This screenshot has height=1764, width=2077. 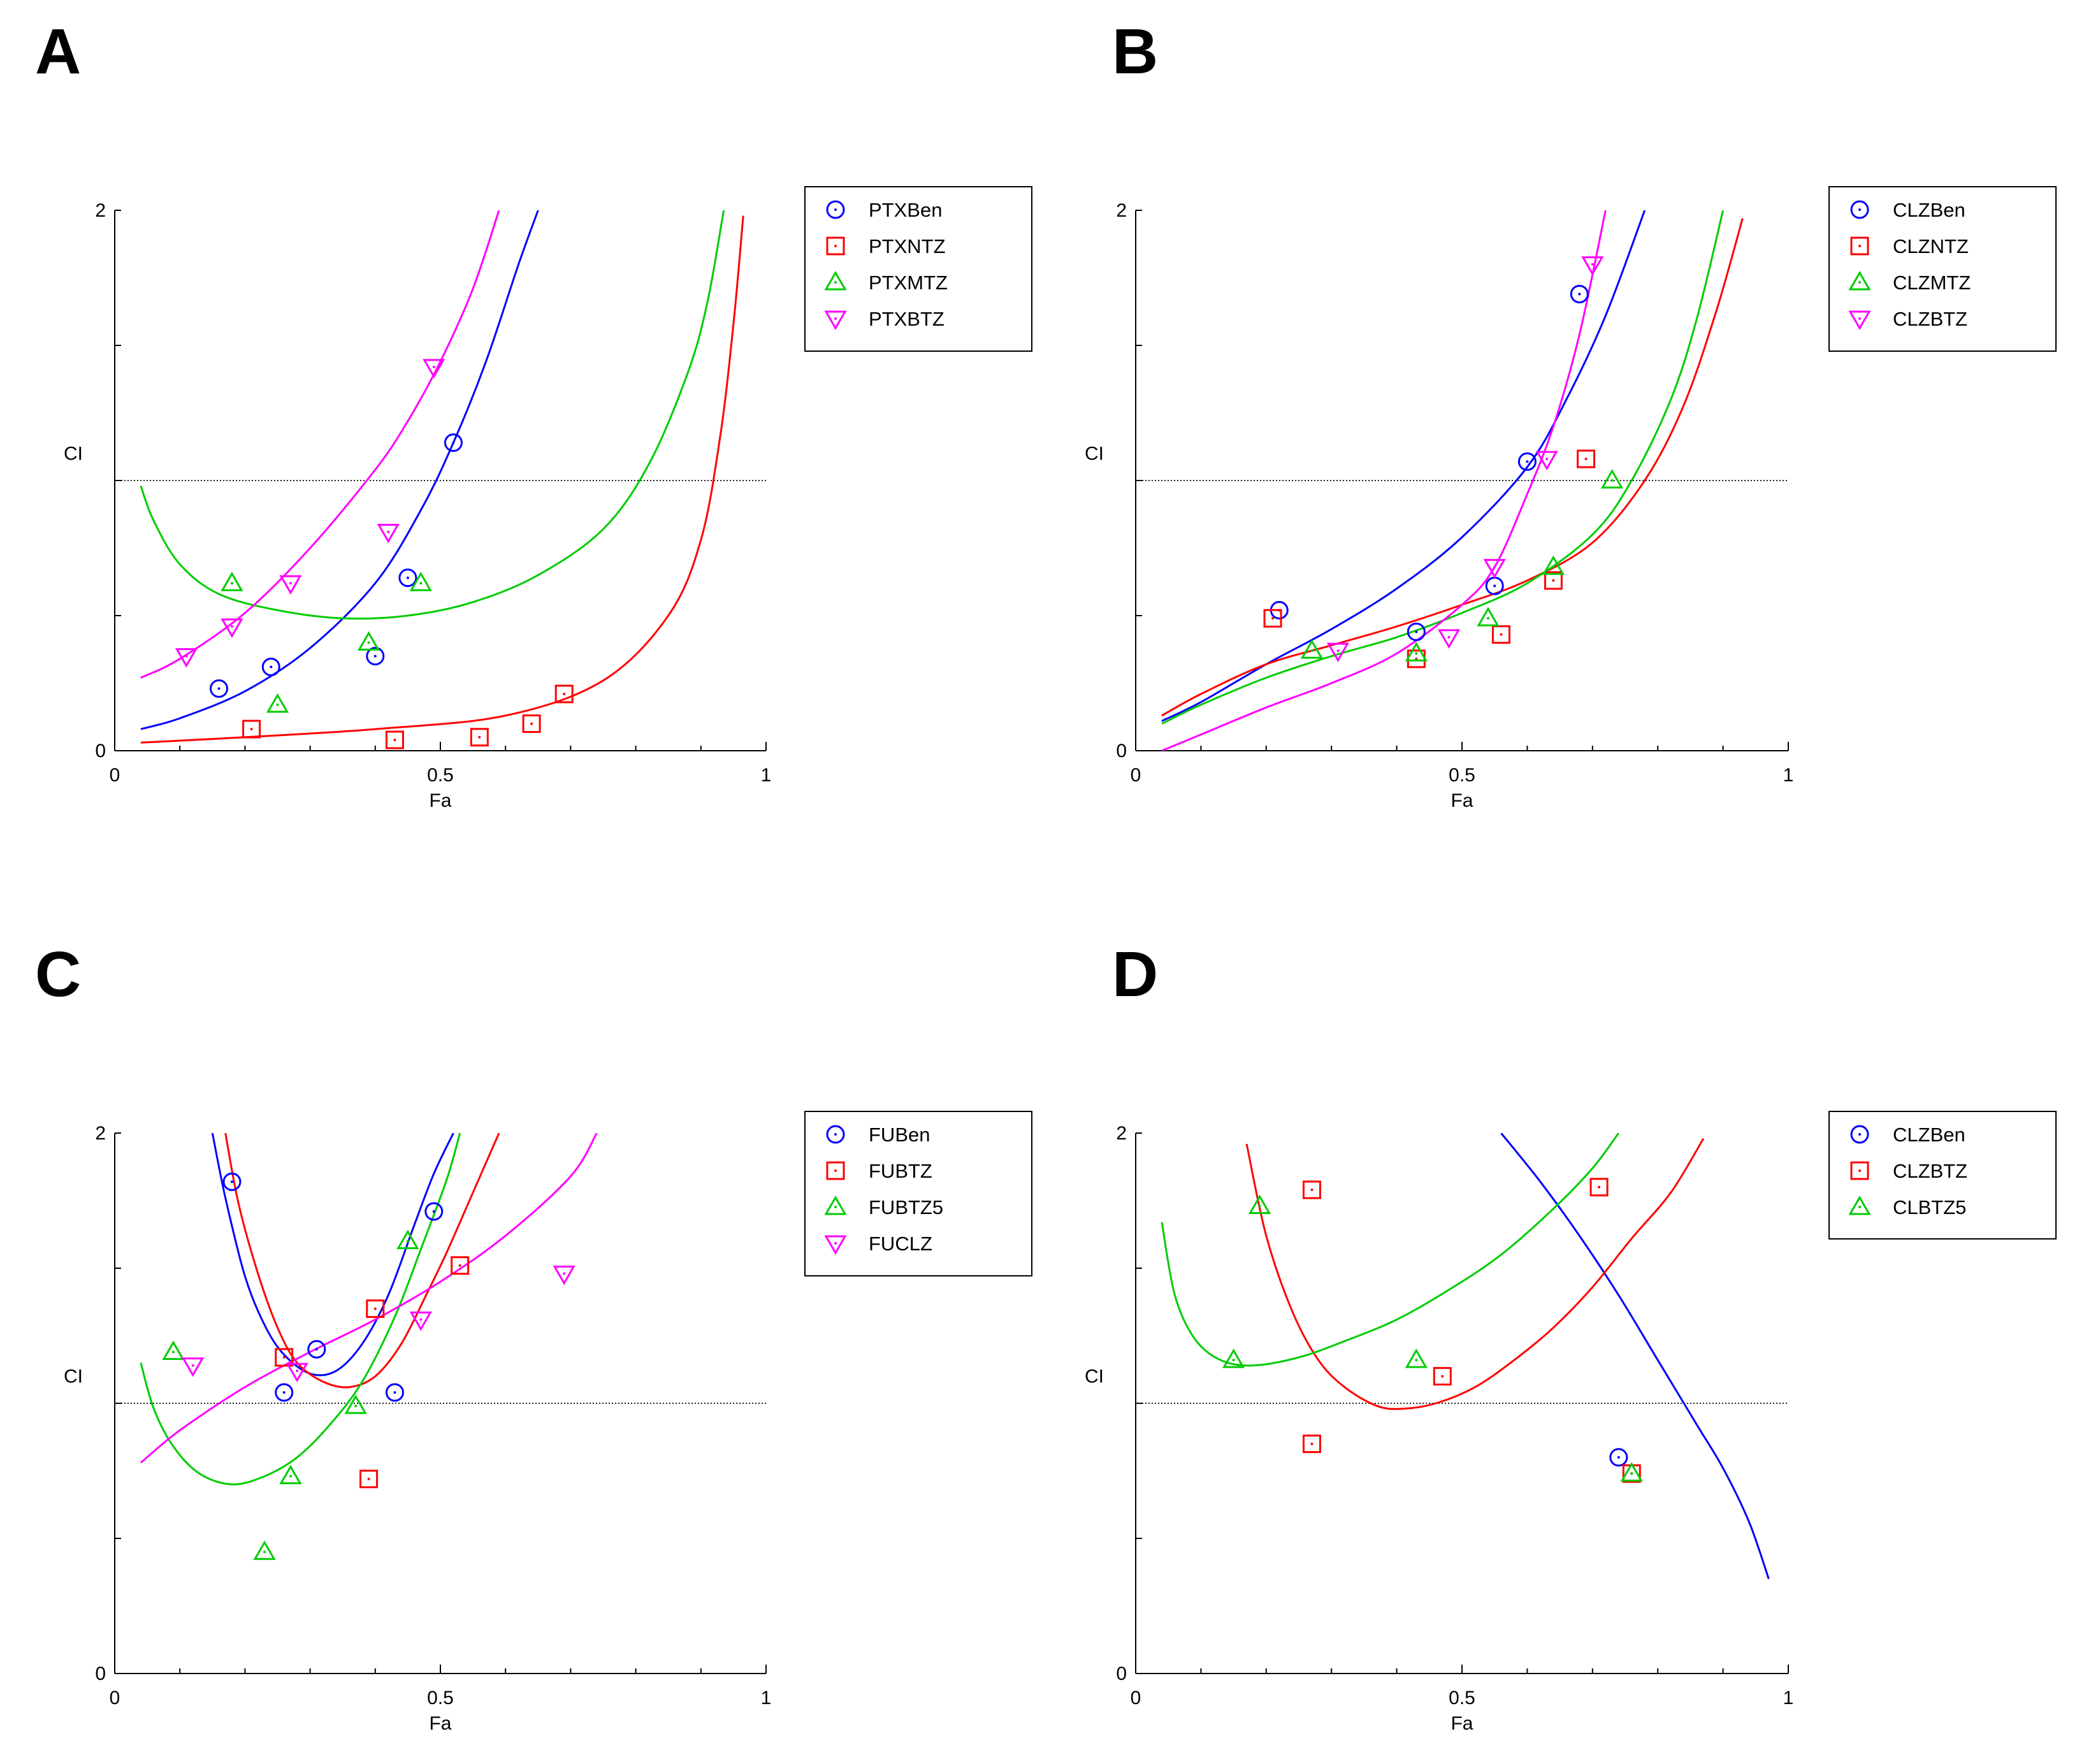 What do you see at coordinates (908, 282) in the screenshot?
I see `legend-label-ptxmtz: PTXMTZ` at bounding box center [908, 282].